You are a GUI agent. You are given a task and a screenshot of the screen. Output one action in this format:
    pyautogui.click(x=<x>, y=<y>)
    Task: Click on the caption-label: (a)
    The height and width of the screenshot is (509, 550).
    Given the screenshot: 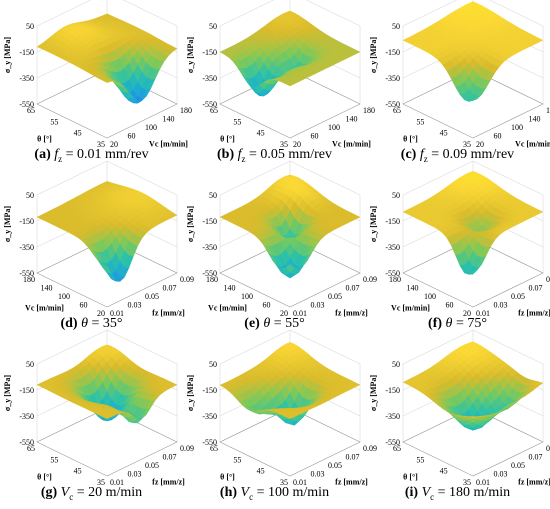 What is the action you would take?
    pyautogui.click(x=42, y=154)
    